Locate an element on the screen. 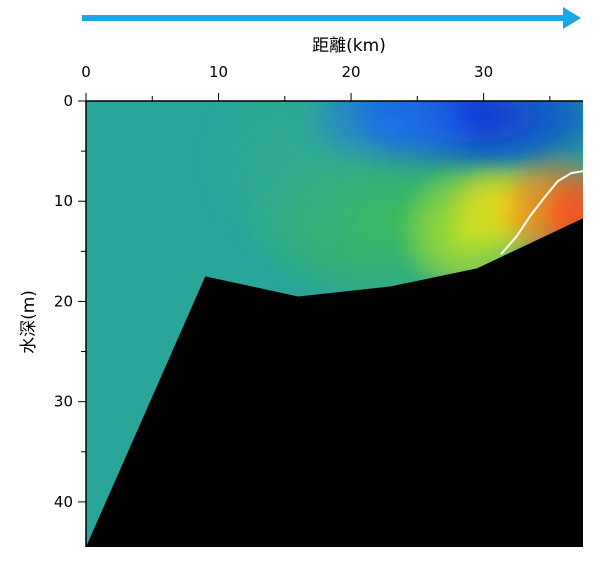 The width and height of the screenshot is (605, 567). y-tick-label: 40 is located at coordinates (63, 502).